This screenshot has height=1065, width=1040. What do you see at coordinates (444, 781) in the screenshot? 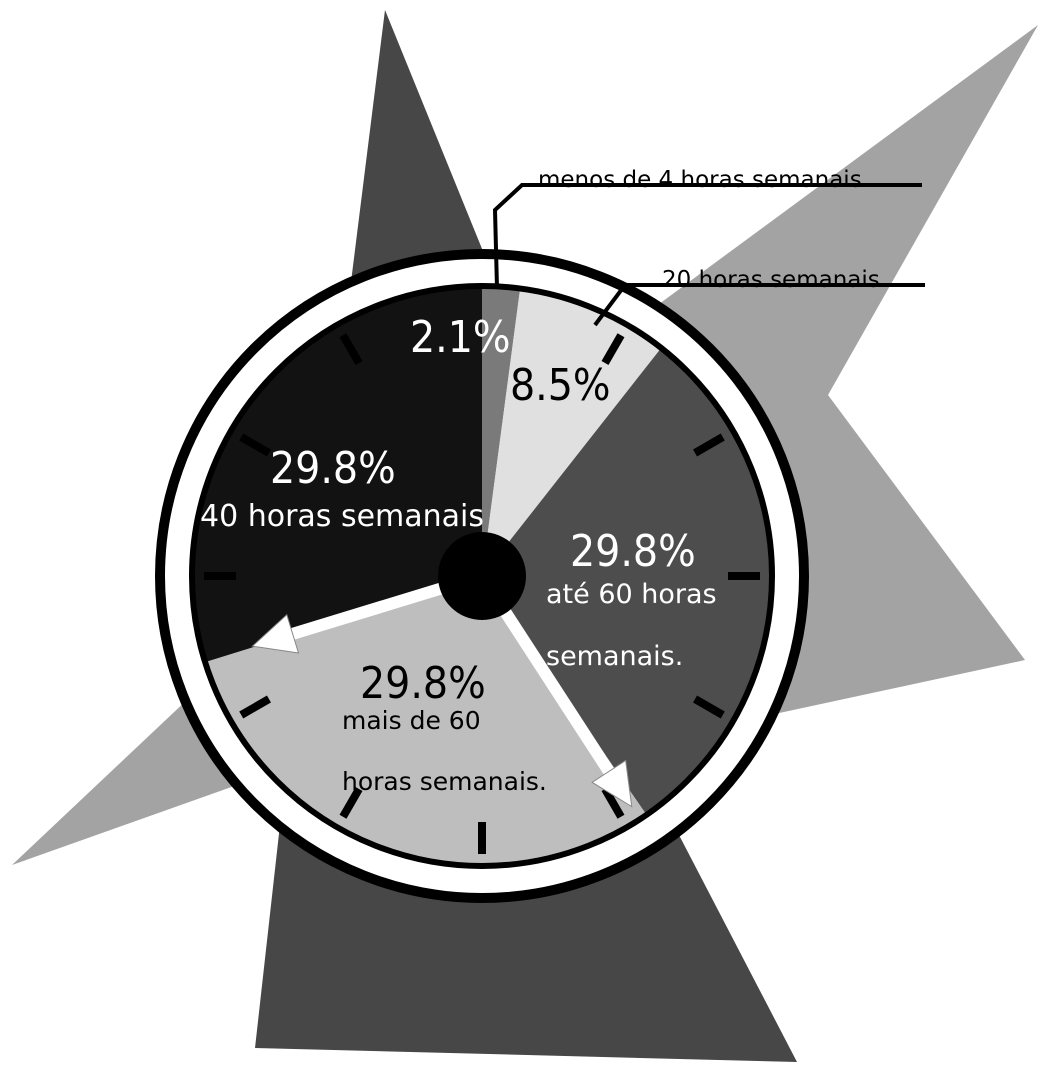
I see `slice-label: horas semanais.` at bounding box center [444, 781].